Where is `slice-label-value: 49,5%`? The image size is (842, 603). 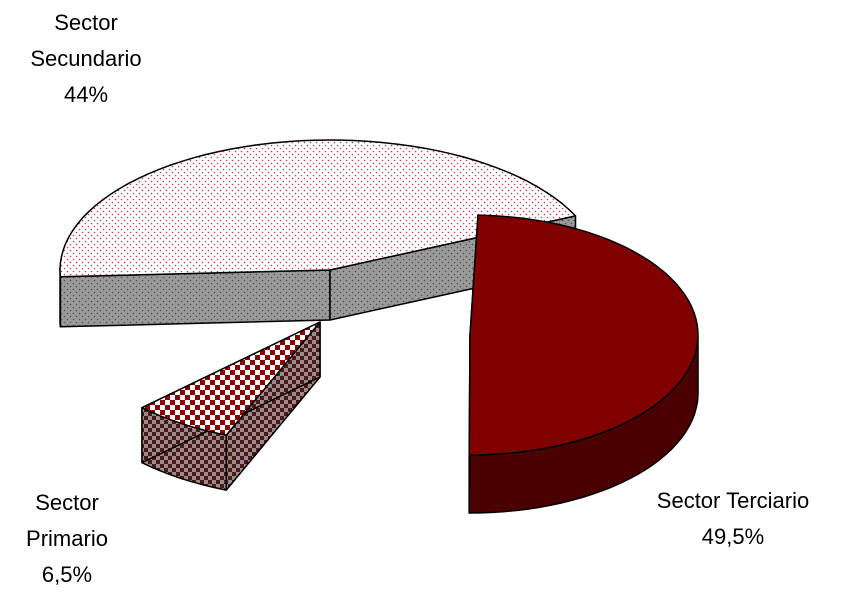 slice-label-value: 49,5% is located at coordinates (733, 536).